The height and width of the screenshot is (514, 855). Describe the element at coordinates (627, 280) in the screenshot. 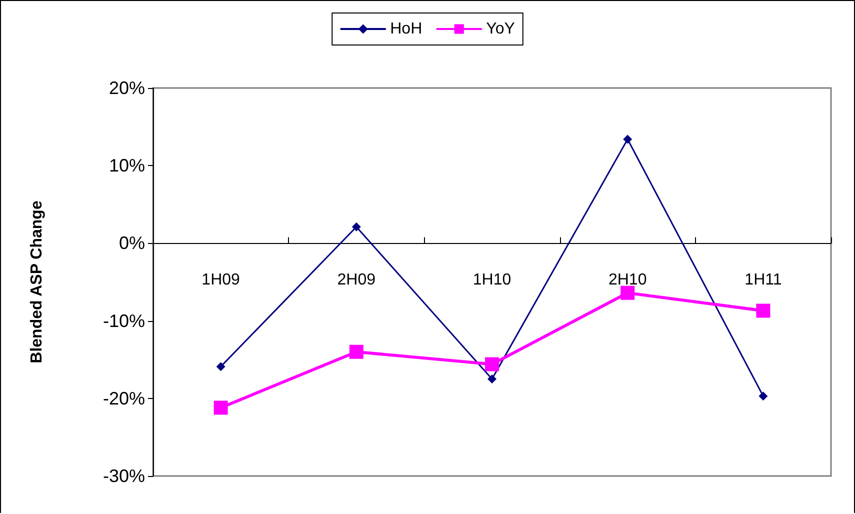

I see `x-tick-label: 2H10` at that location.